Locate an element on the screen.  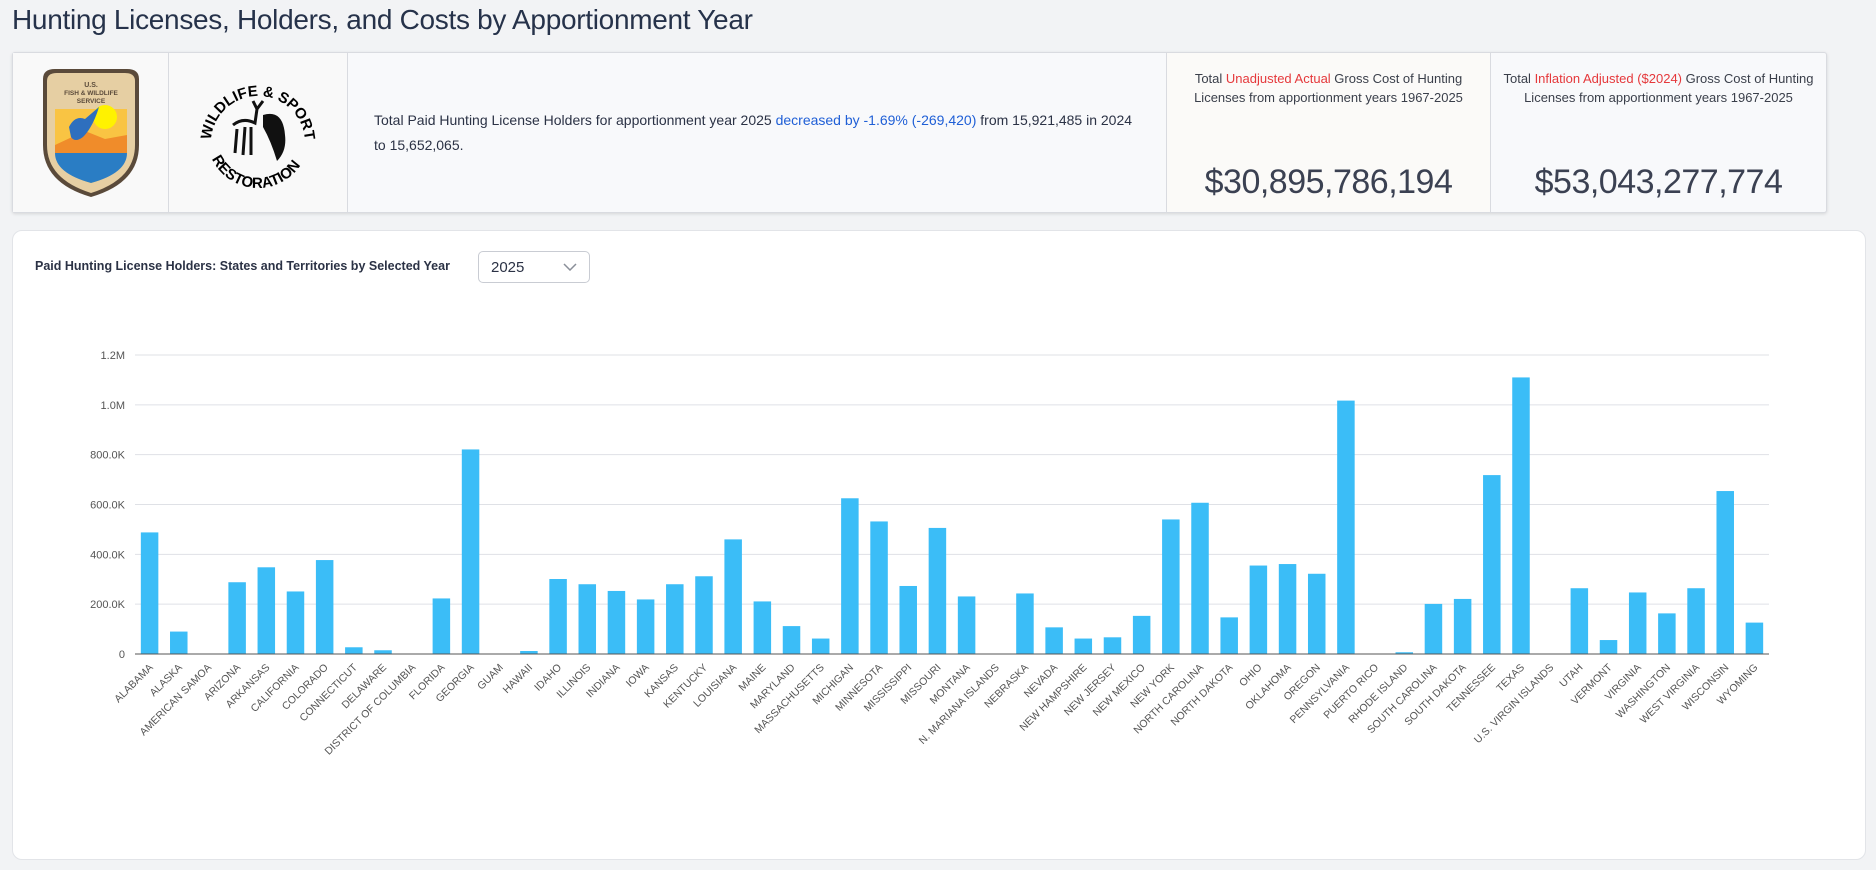
year-select-value: 2025 is located at coordinates (508, 267).